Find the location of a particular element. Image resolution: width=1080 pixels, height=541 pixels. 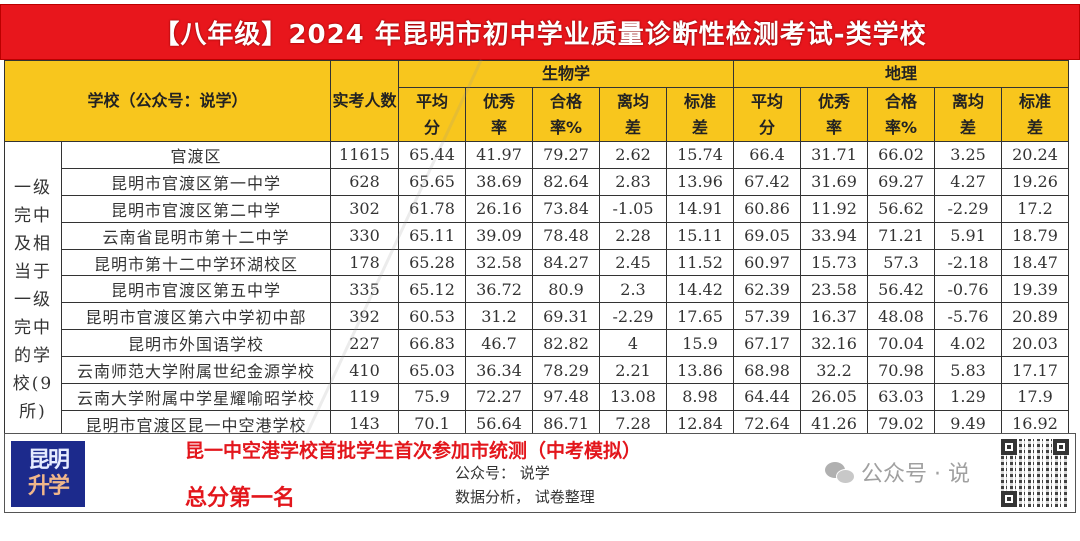

bio-cell: 65.03 is located at coordinates (432, 370).